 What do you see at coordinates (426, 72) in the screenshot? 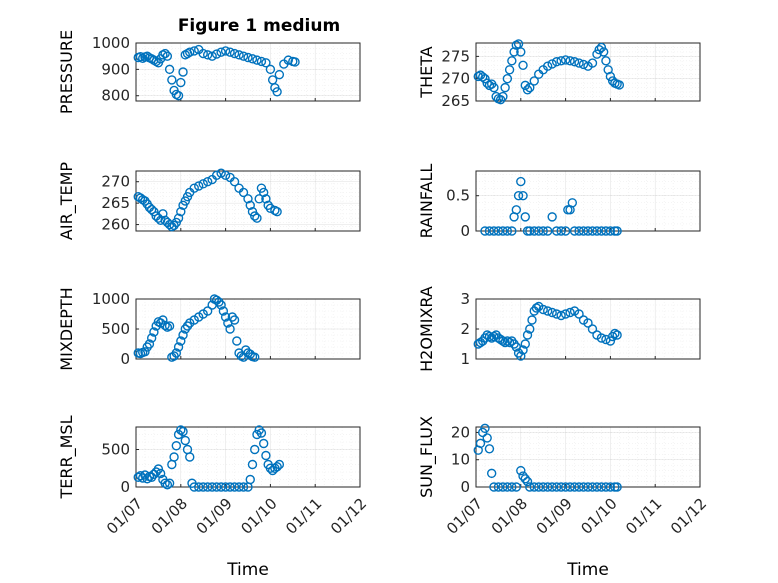
I see `y-axis-label: THETA` at bounding box center [426, 72].